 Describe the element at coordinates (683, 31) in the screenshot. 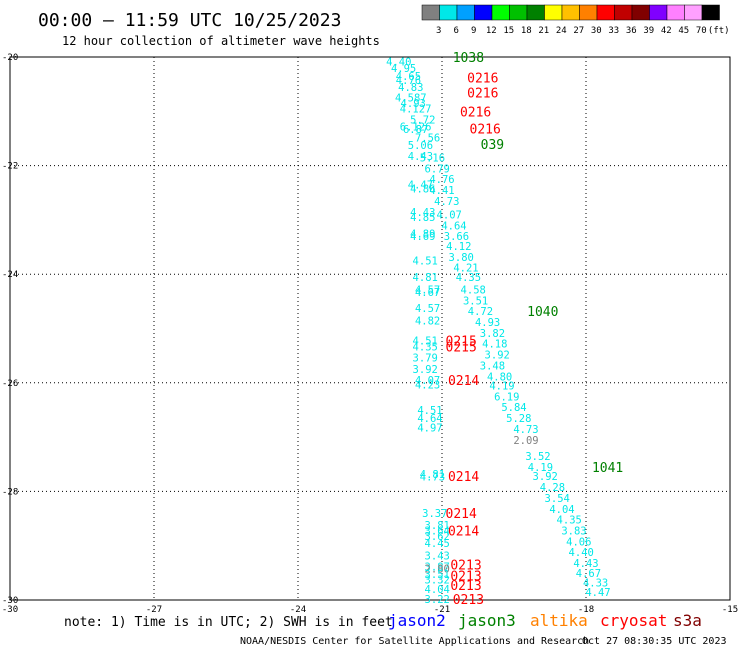

I see `colorbar-label: 45` at that location.